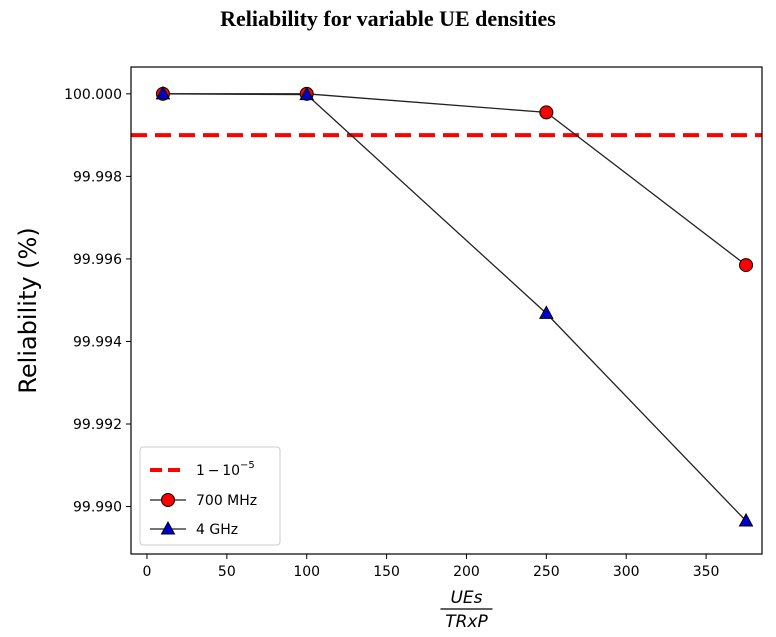 The height and width of the screenshot is (637, 776). I want to click on legend-label-threshold-base: 1 − 10, so click(218, 471).